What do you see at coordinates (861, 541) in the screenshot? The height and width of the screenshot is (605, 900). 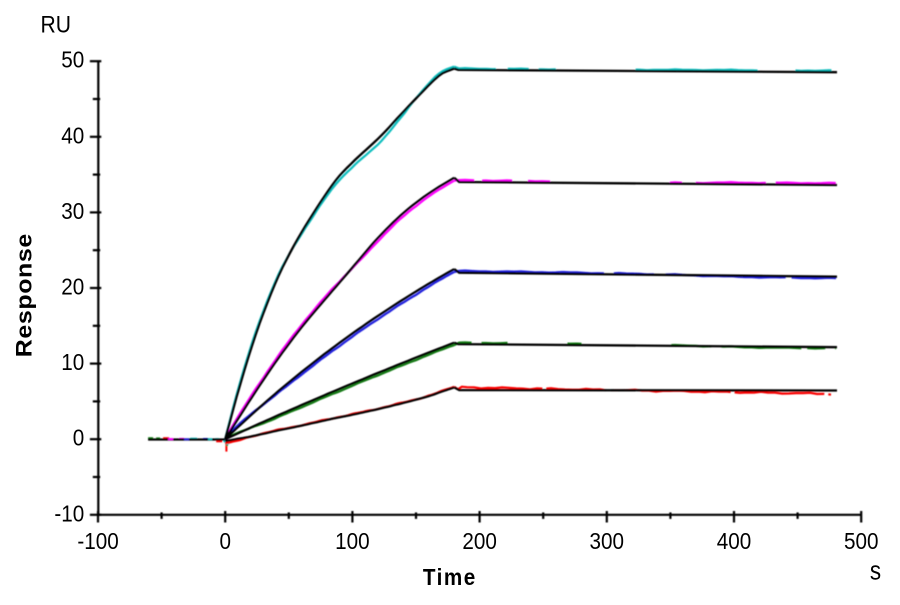 I see `svg-text: 500` at bounding box center [861, 541].